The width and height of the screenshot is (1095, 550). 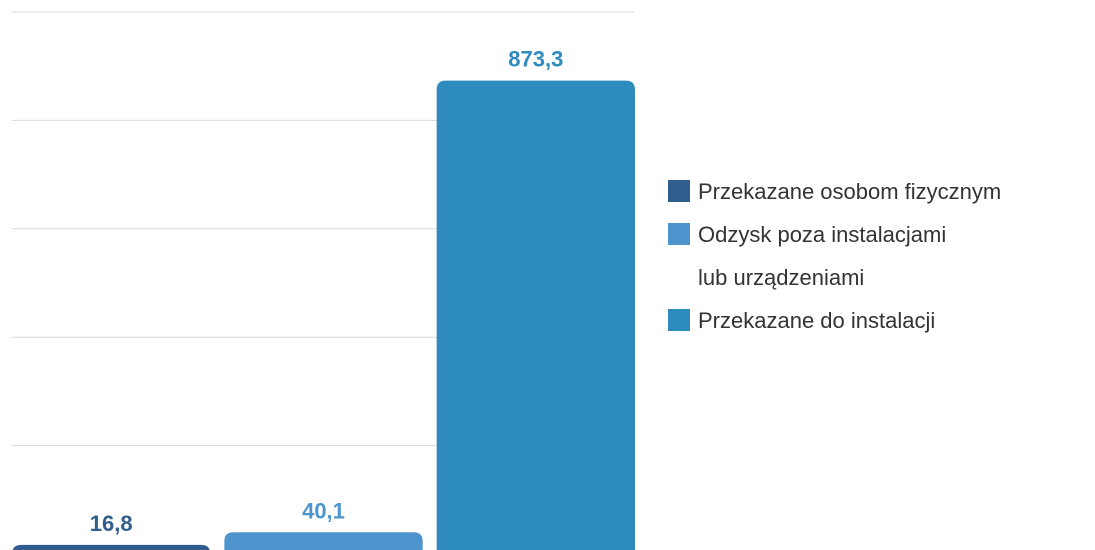 I want to click on data-label: 873,3, so click(x=535, y=59).